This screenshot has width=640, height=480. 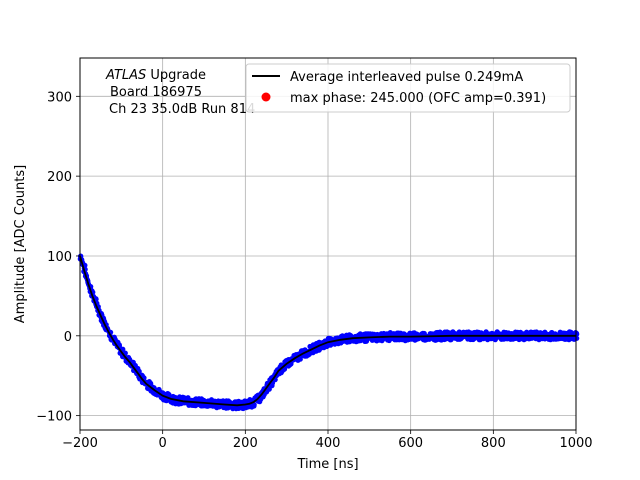 I want to click on y-tick-label: 0, so click(x=68, y=337).